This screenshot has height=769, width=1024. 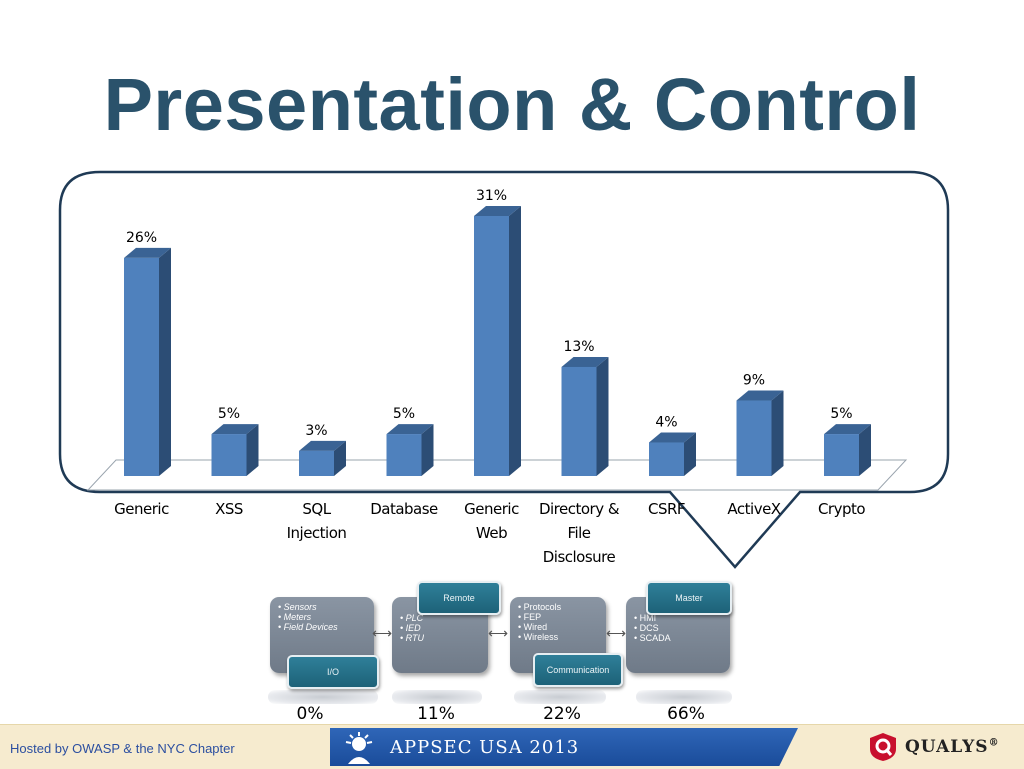 I want to click on sponsor-name: QUALYS®, so click(x=952, y=747).